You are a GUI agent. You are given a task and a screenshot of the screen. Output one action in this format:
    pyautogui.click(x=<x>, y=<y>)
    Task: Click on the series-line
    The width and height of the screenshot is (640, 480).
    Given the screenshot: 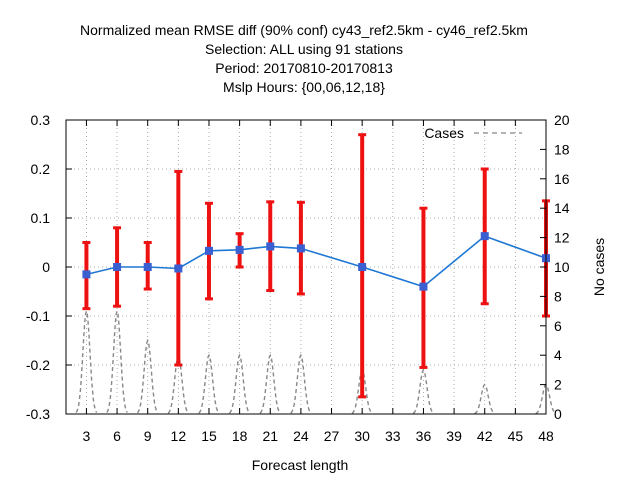 What is the action you would take?
    pyautogui.click(x=316, y=261)
    